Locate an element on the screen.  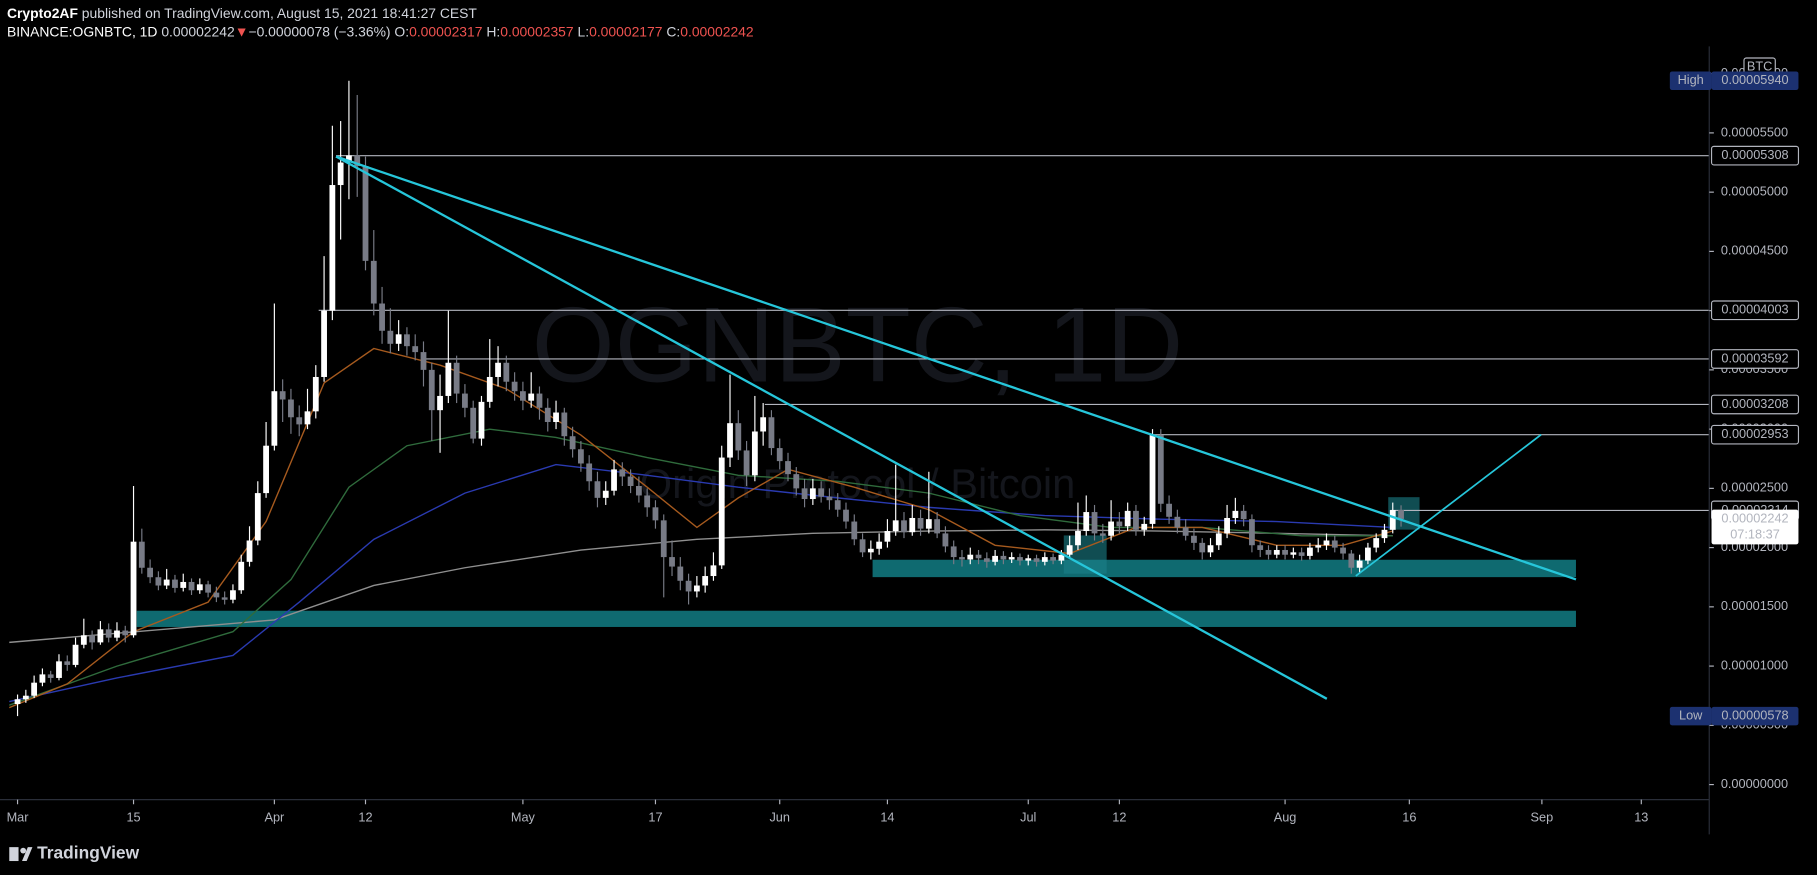
level-label: 0.00003208 is located at coordinates (1754, 403).